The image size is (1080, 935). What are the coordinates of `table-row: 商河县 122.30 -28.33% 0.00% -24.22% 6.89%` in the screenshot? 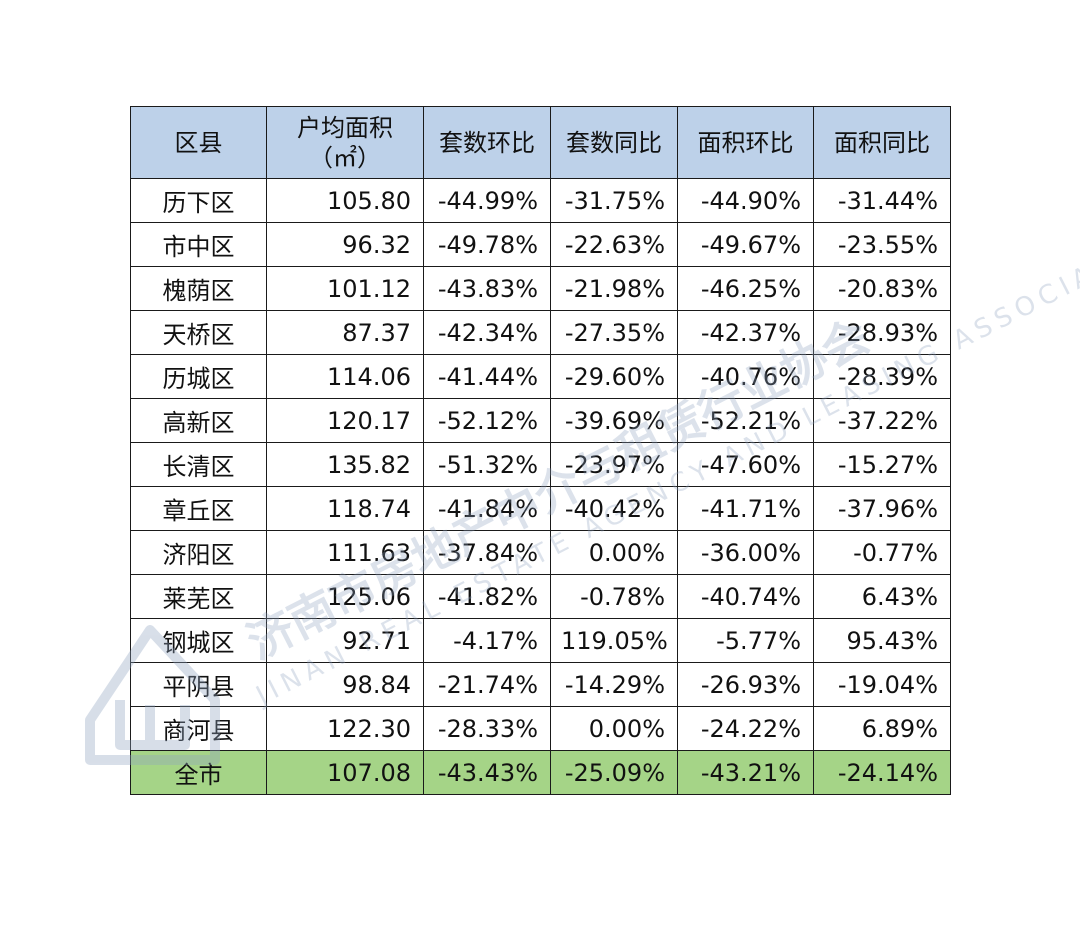 It's located at (540, 728).